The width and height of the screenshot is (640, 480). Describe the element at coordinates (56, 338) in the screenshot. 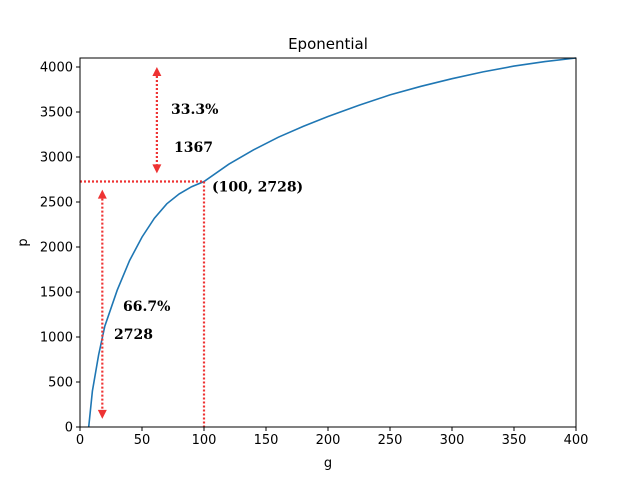

I see `y-tick-label: 1000` at that location.